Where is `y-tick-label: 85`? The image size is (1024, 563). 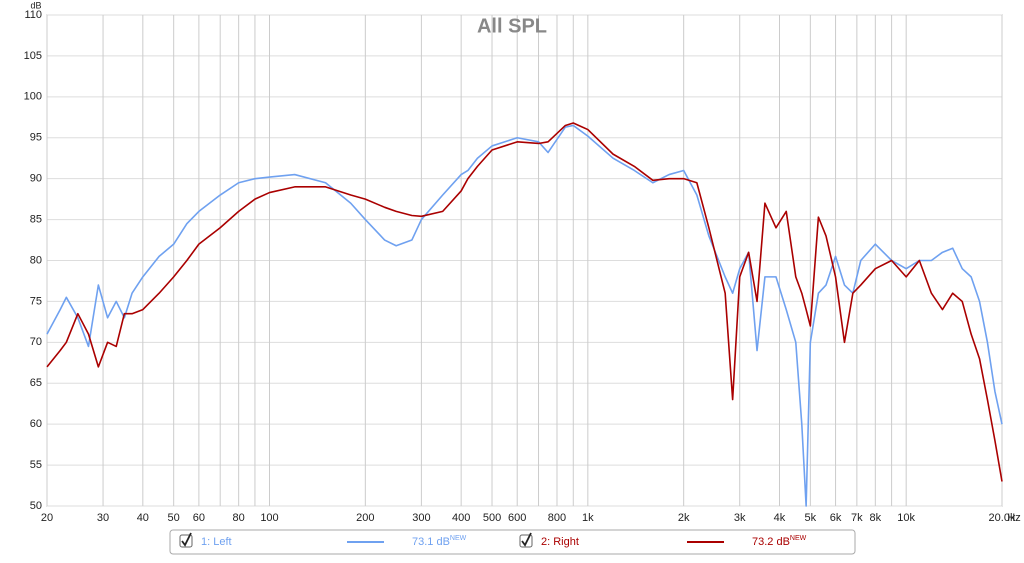
y-tick-label: 85 is located at coordinates (36, 219).